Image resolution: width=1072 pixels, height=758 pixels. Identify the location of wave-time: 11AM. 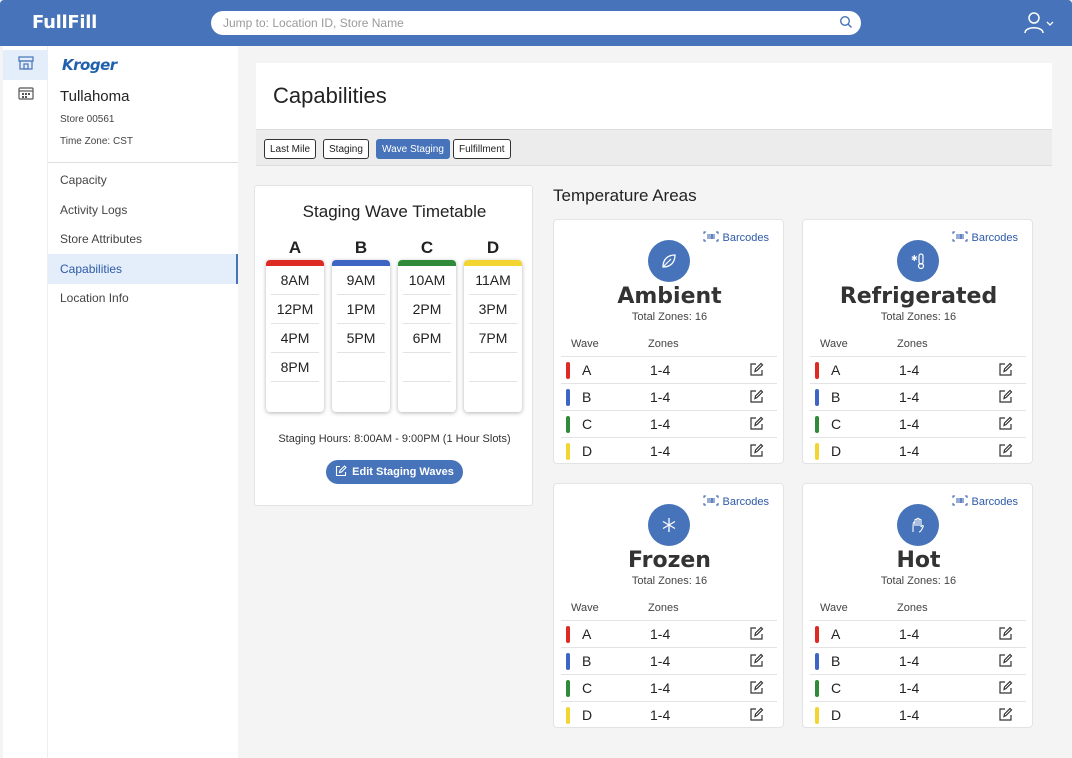
(493, 280).